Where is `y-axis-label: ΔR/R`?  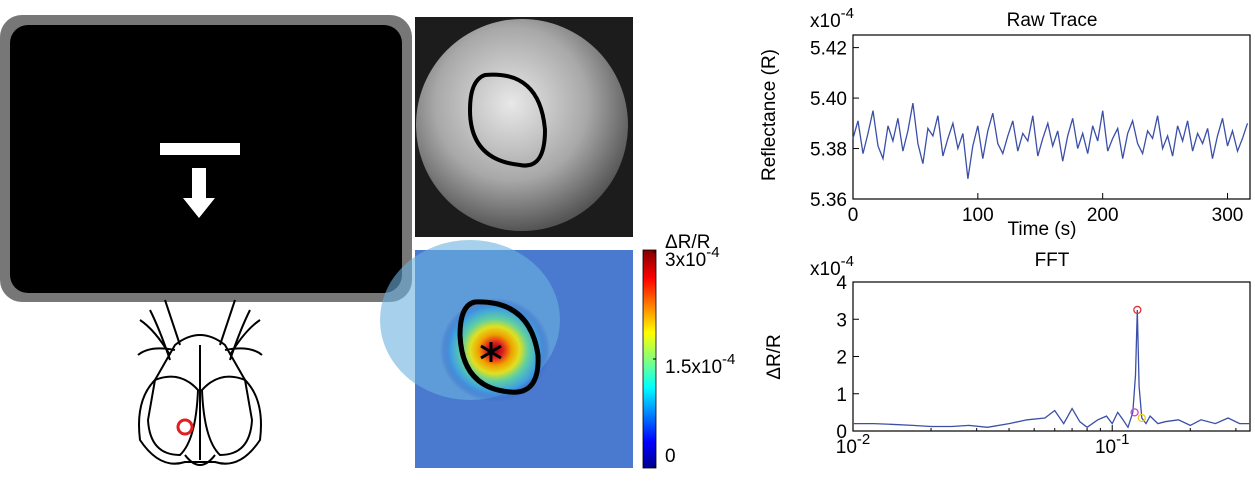 y-axis-label: ΔR/R is located at coordinates (774, 356).